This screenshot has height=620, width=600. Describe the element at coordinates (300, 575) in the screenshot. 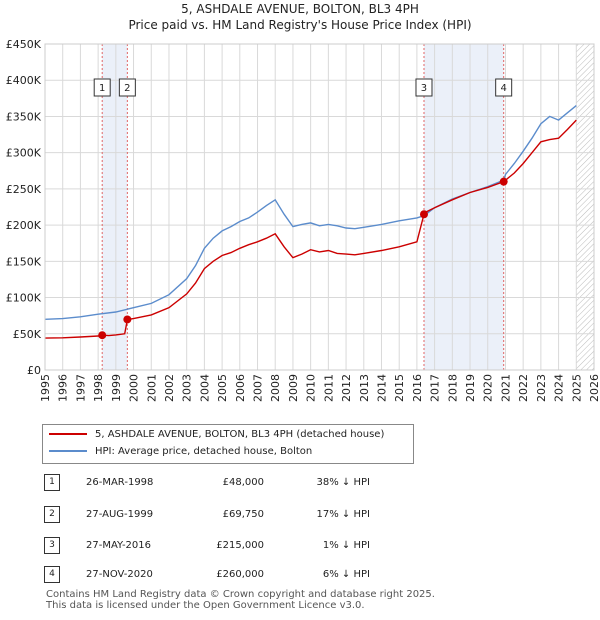

I see `sale-row: 4 27-NOV-2020 £260,000 6% ↓ HPI` at that location.